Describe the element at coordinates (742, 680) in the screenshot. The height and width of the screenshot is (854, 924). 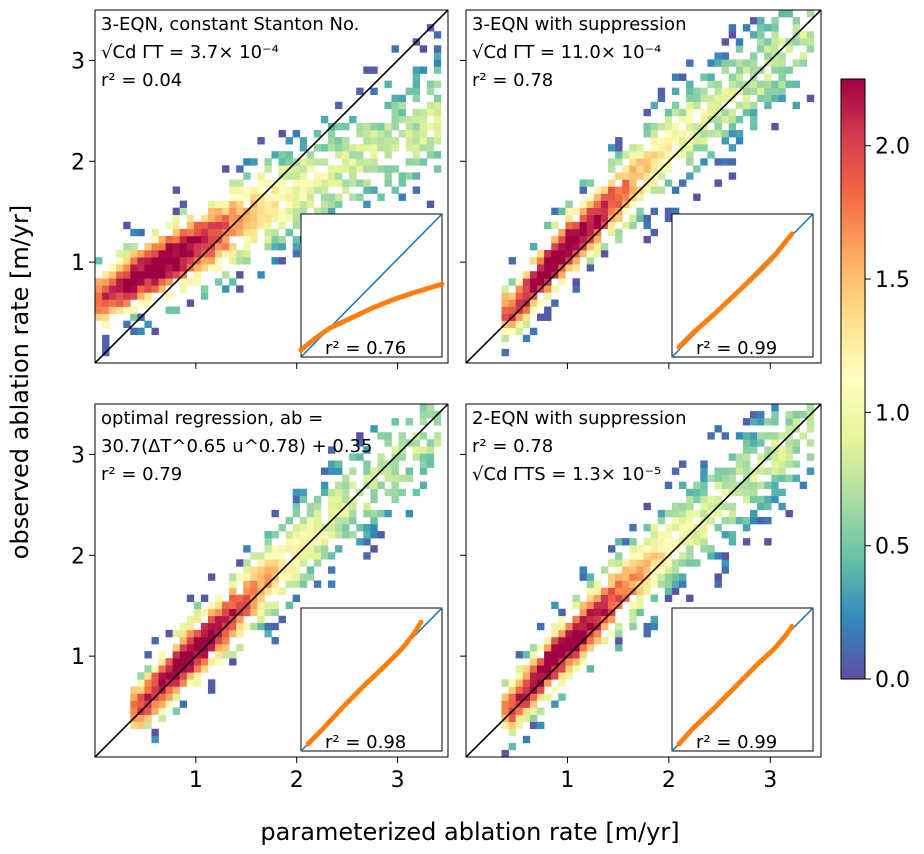
I see `inset-qq-plot: r² = 0.99` at that location.